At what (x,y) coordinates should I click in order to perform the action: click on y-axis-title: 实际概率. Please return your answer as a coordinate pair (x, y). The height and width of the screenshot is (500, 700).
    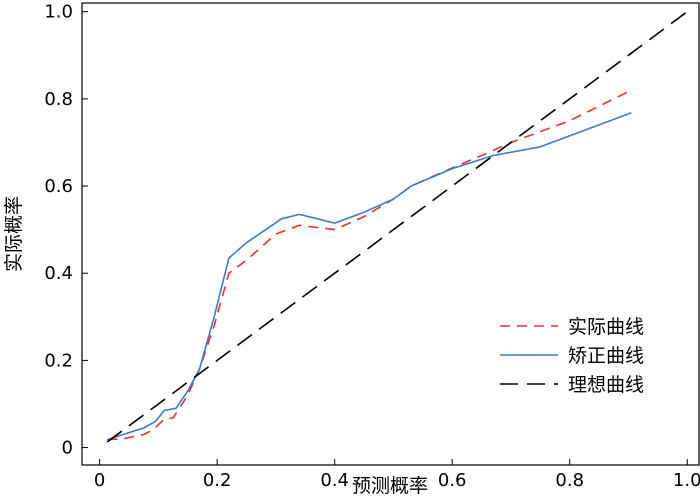
    Looking at the image, I should click on (14, 234).